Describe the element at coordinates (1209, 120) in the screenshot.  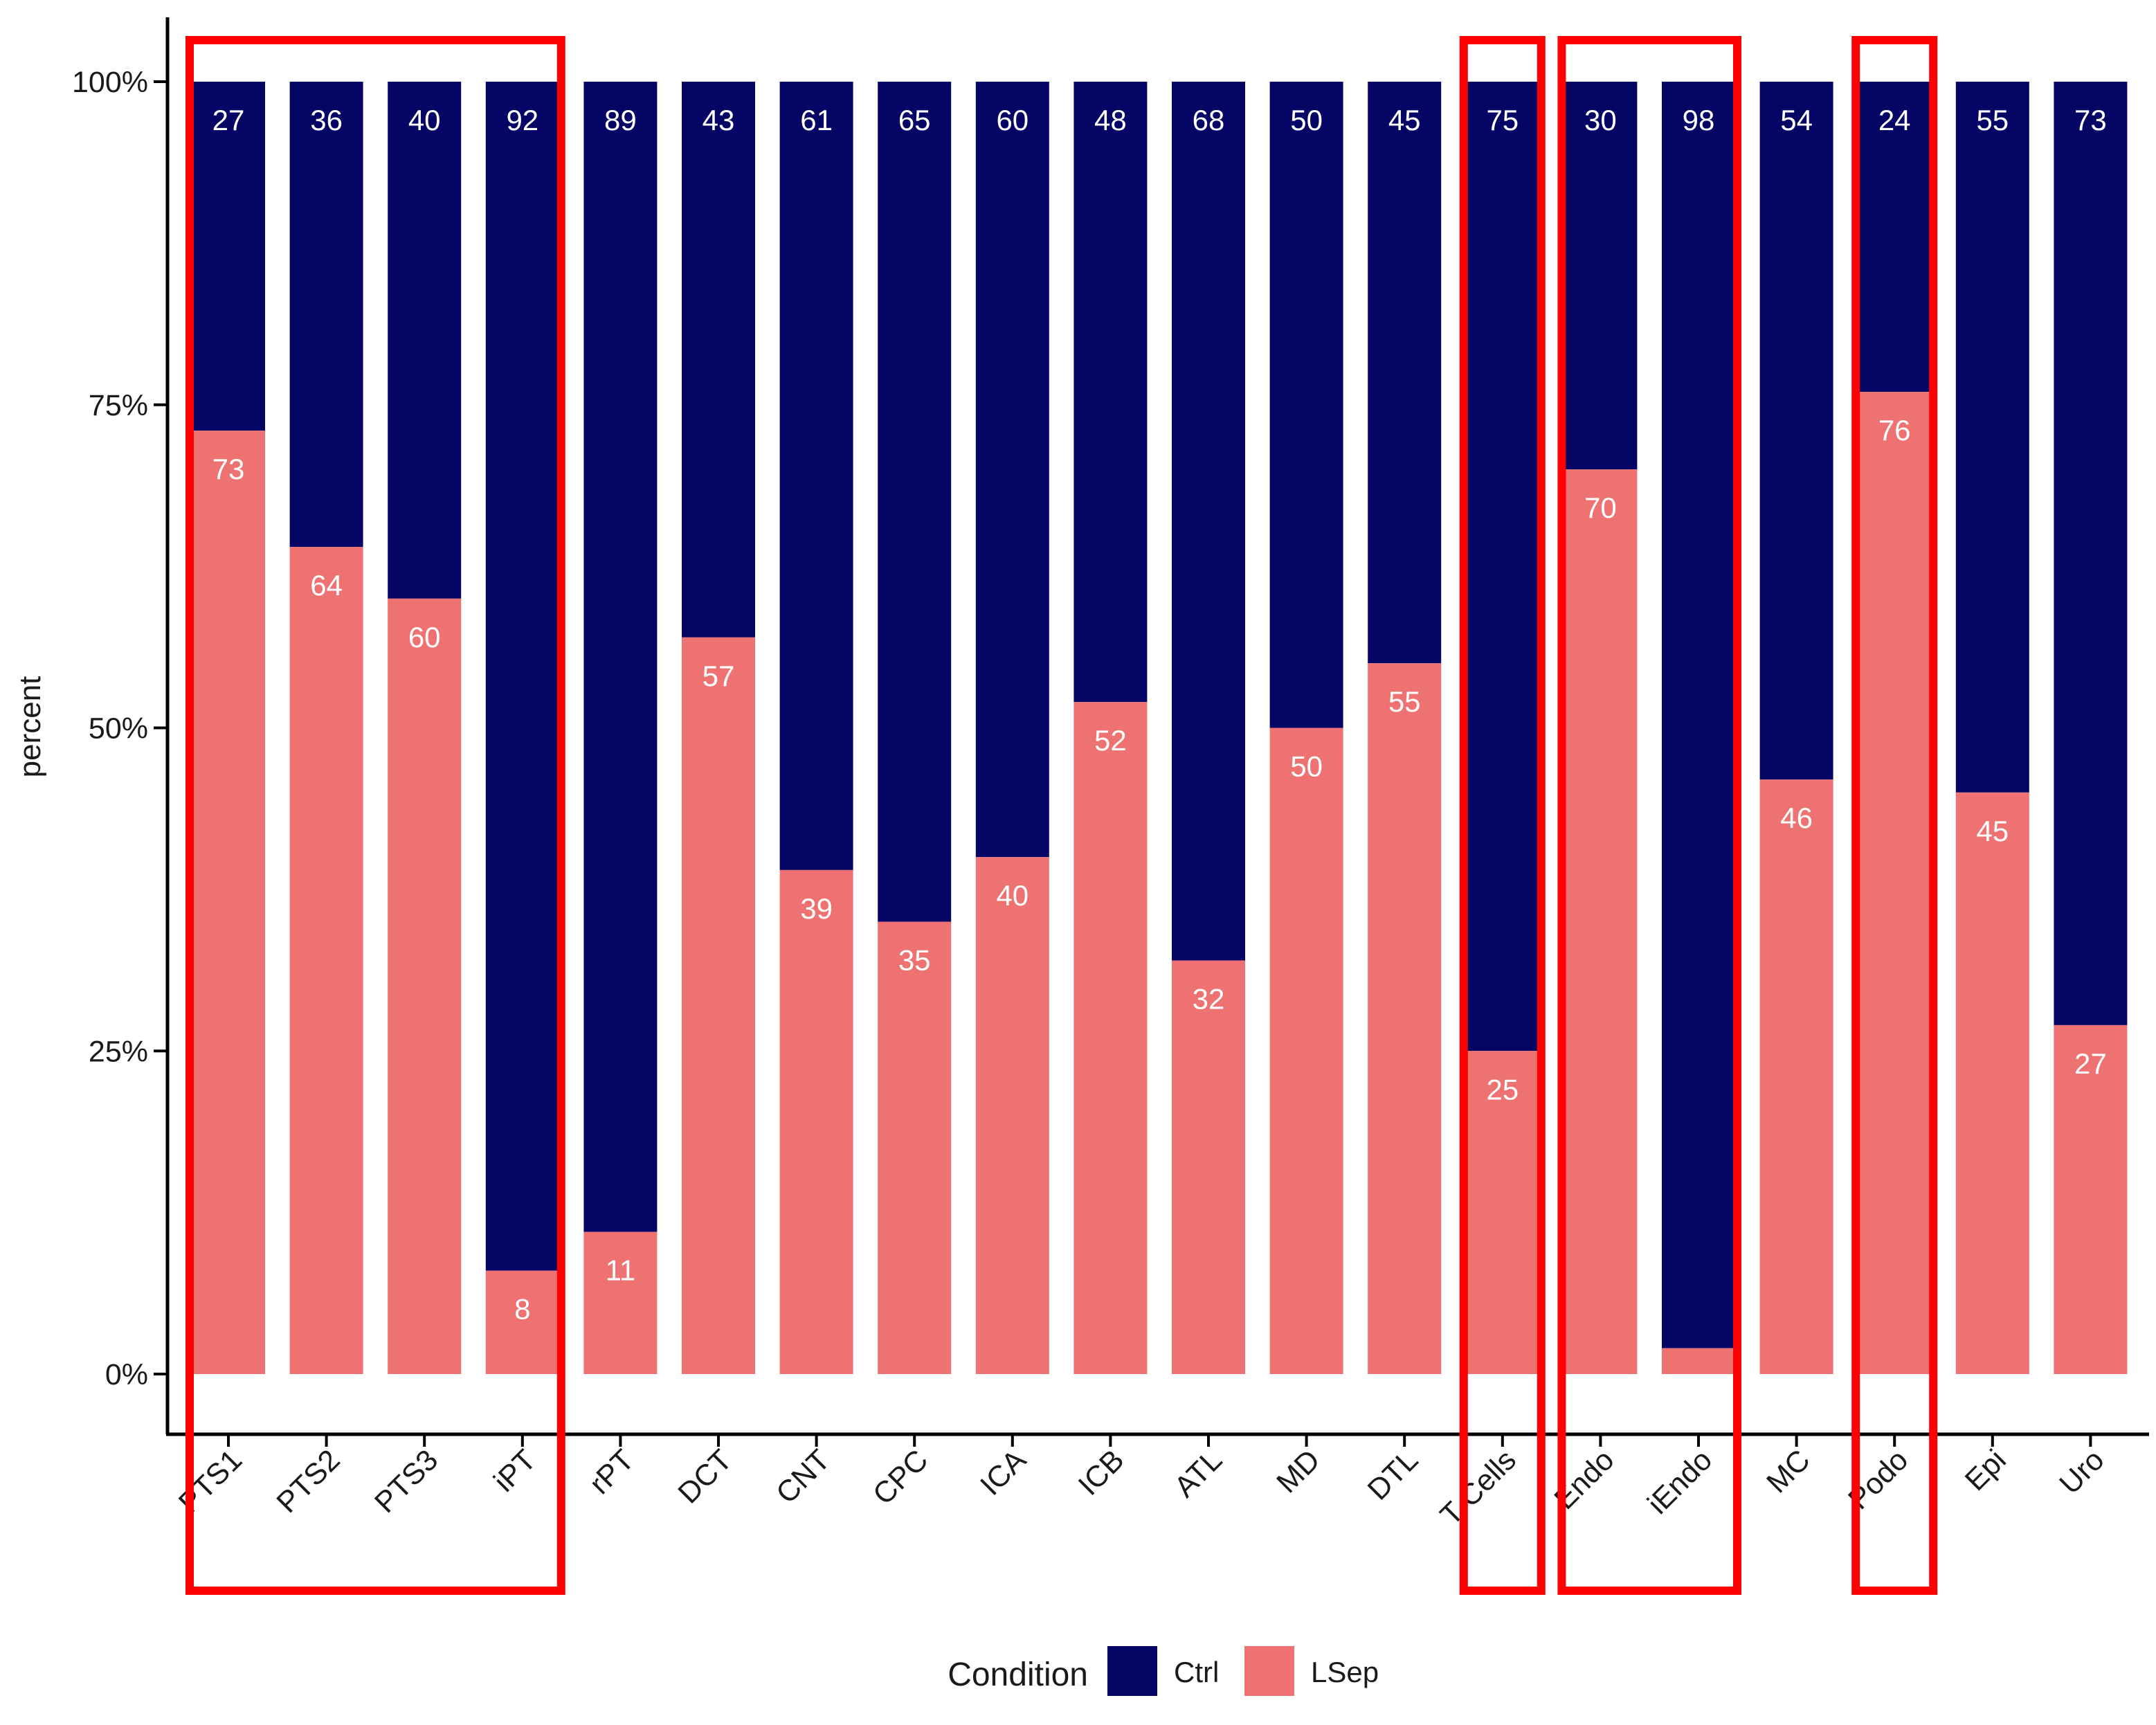
I see `label-ctrl-atl: 68` at that location.